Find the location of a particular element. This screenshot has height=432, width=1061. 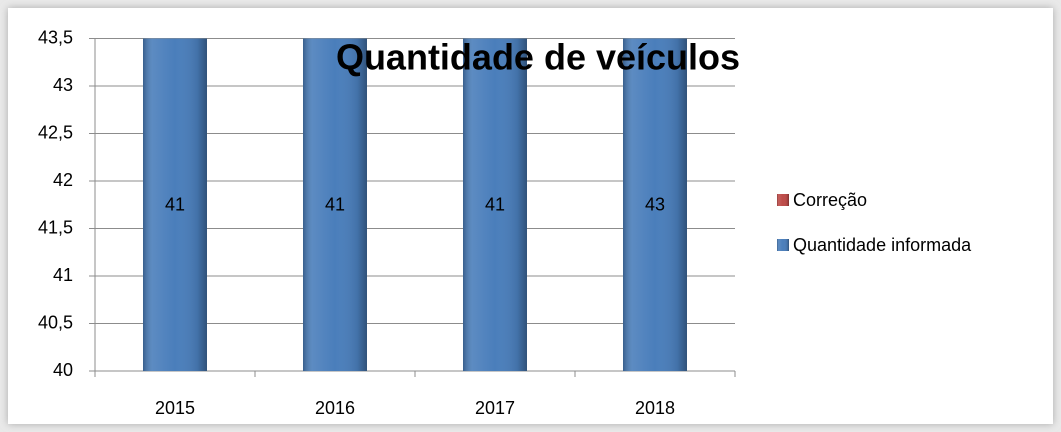

legend-label: Quantidade informada is located at coordinates (882, 245).